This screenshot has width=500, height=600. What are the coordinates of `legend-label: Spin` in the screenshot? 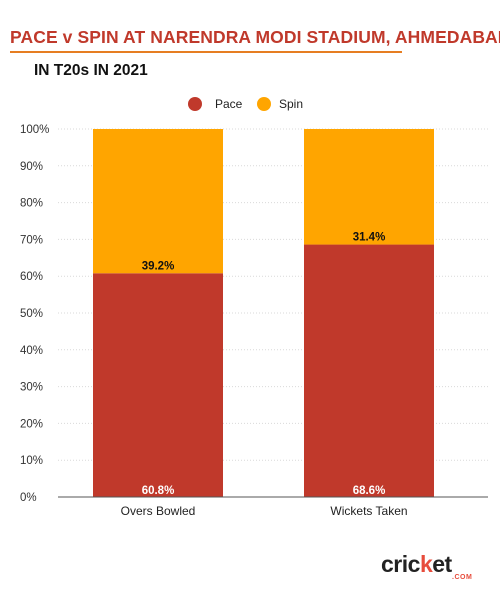 It's located at (291, 104).